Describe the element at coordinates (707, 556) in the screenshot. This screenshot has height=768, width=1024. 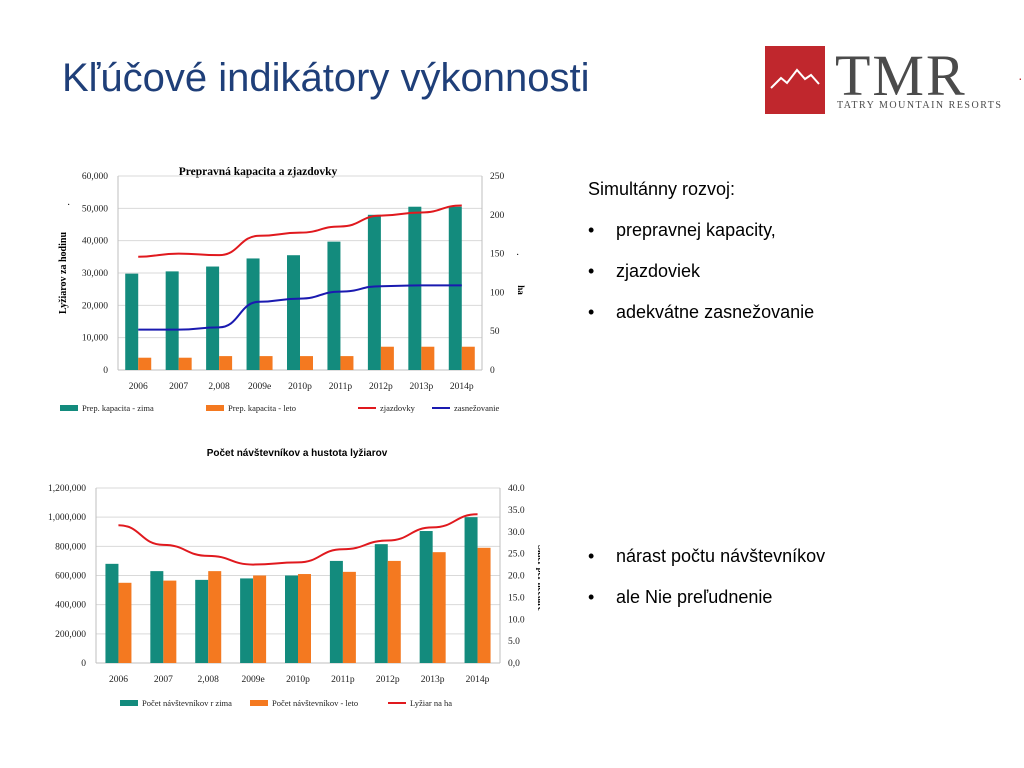
I see `bullet-item: • nárast počtu návštevníkov` at that location.